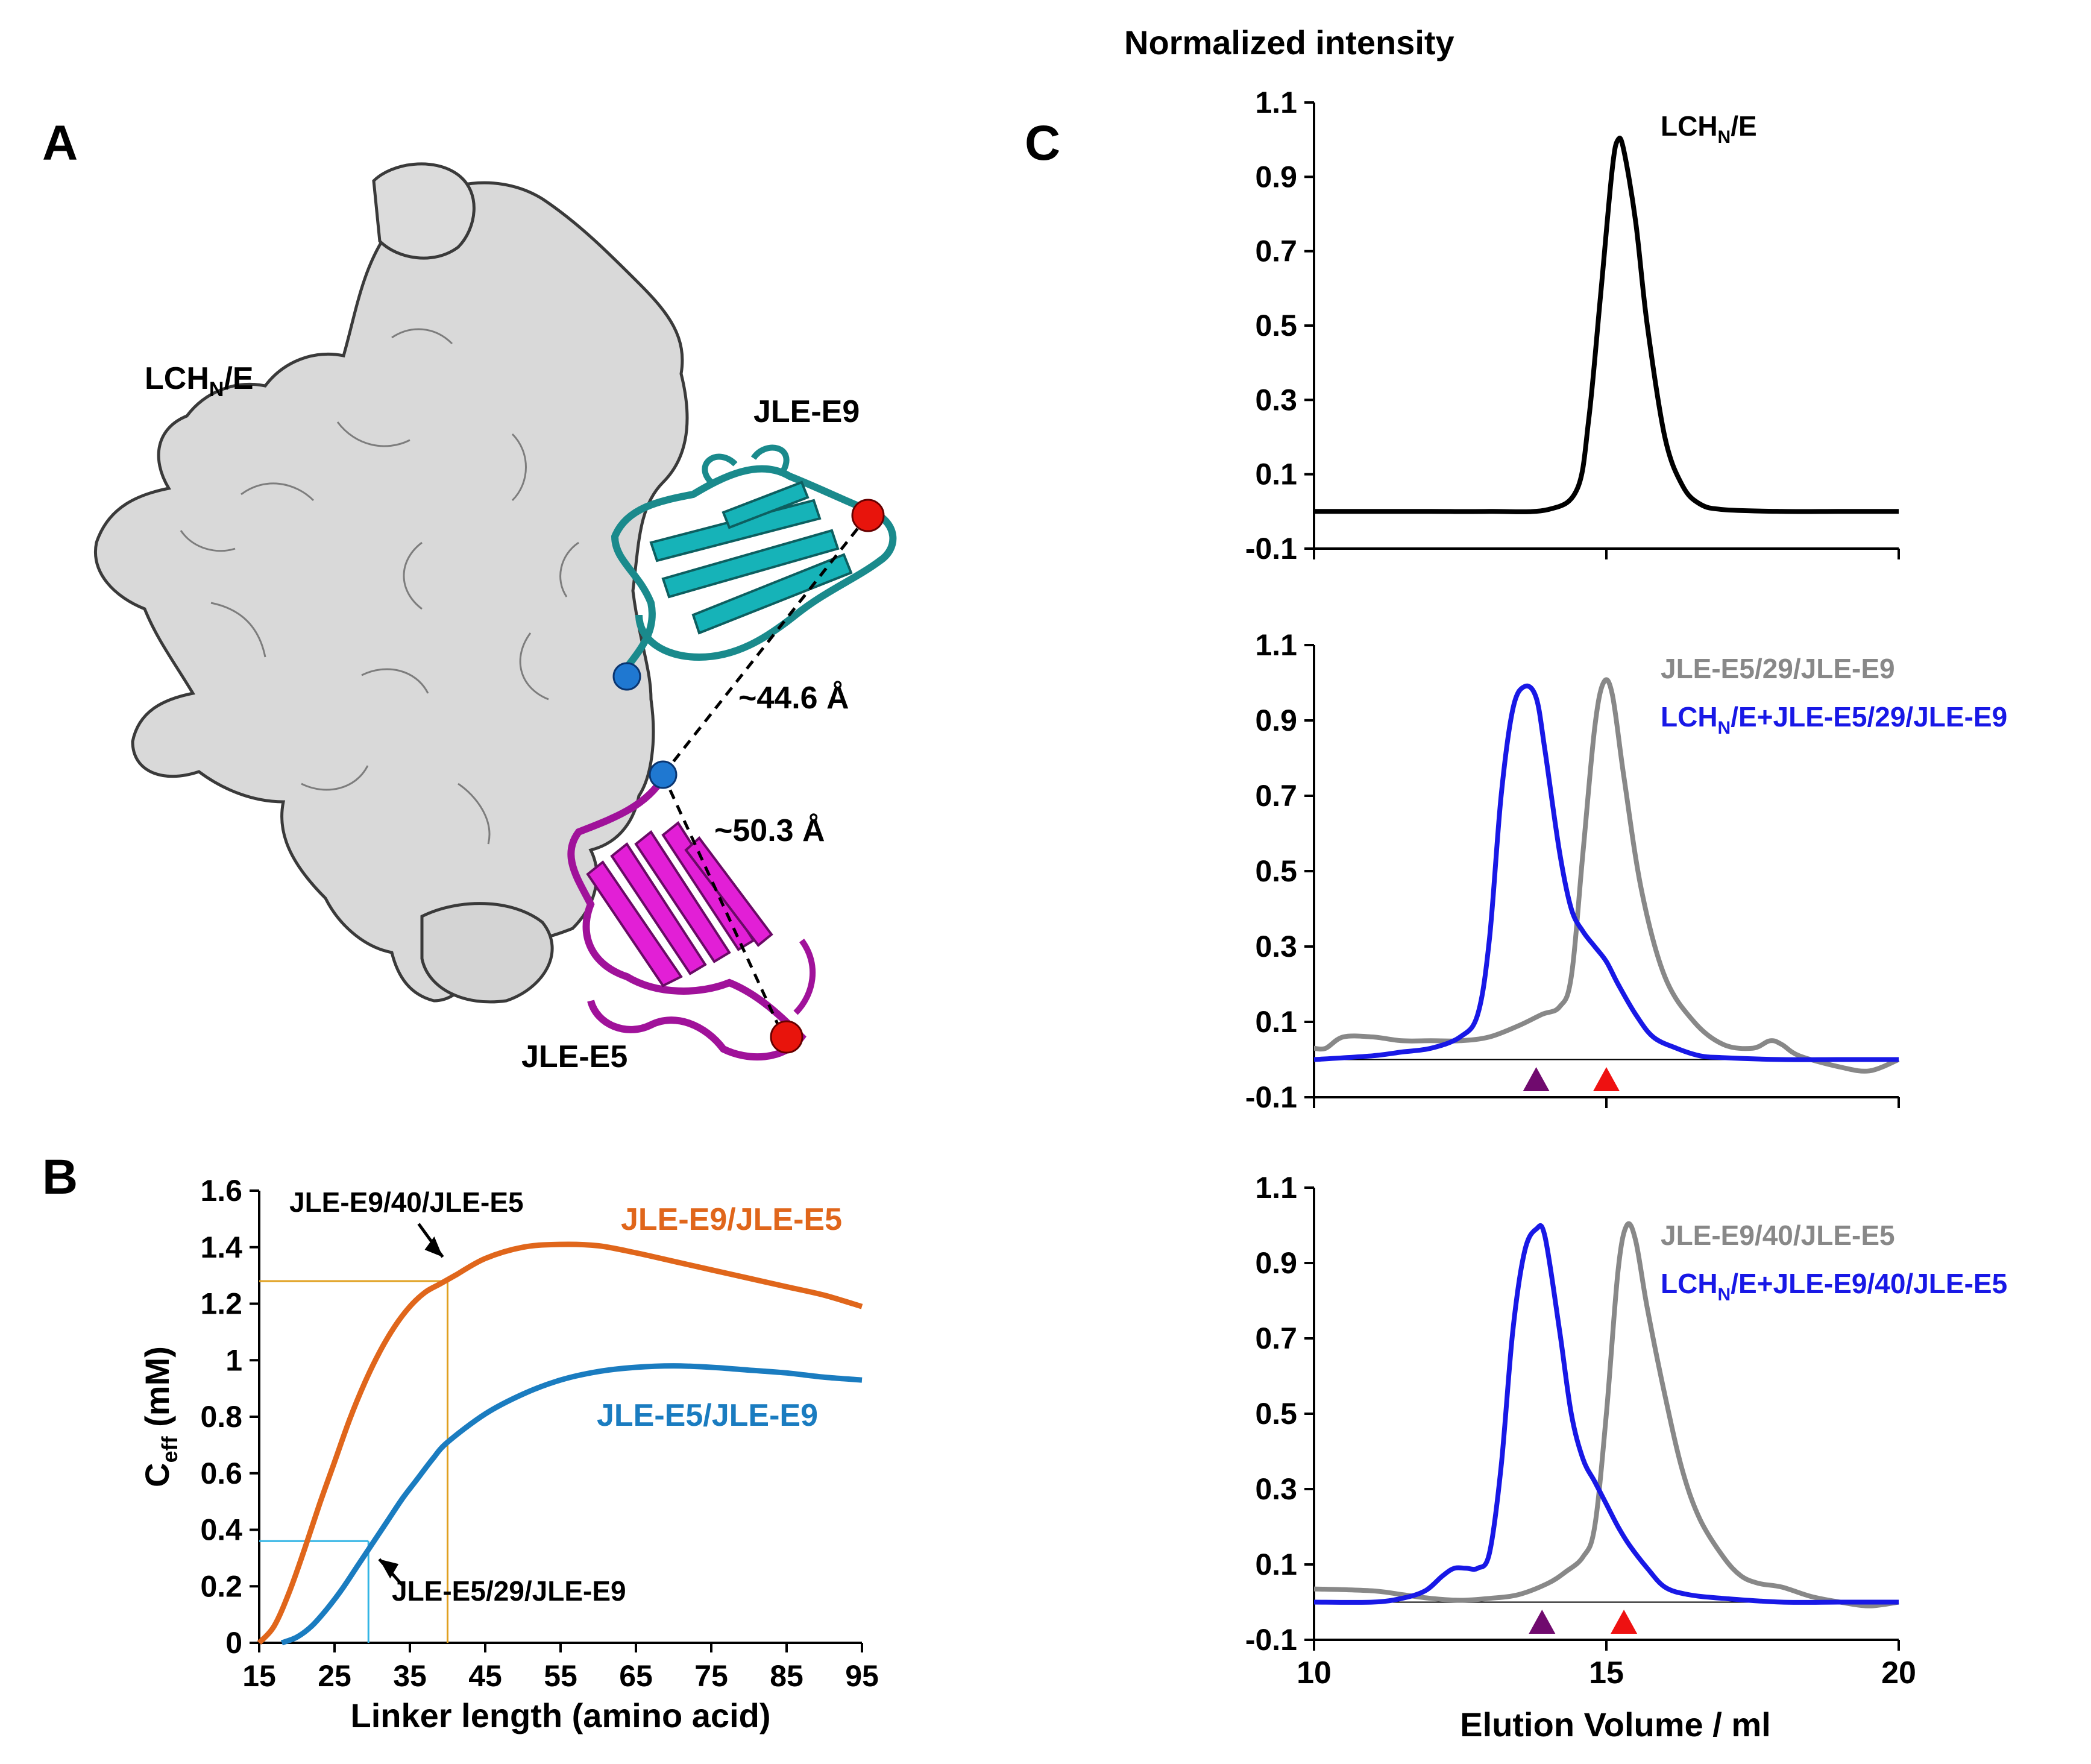  What do you see at coordinates (1834, 1287) in the screenshot?
I see `legend-label-1: LCHN/E+JLE-E9/40/JLE-E5` at bounding box center [1834, 1287].